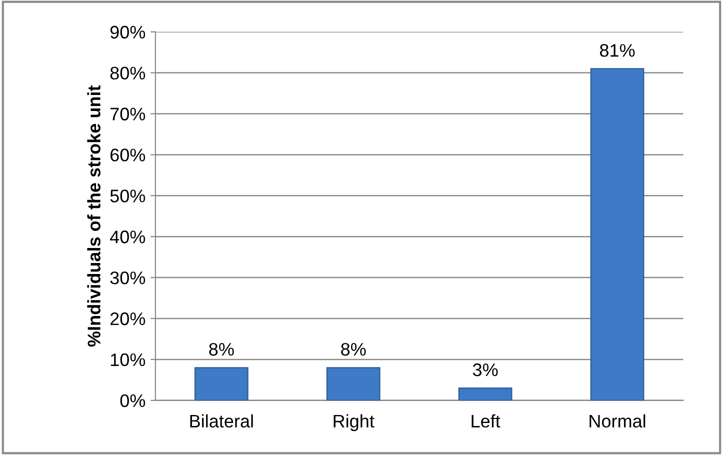  I want to click on data-label: 81%, so click(617, 50).